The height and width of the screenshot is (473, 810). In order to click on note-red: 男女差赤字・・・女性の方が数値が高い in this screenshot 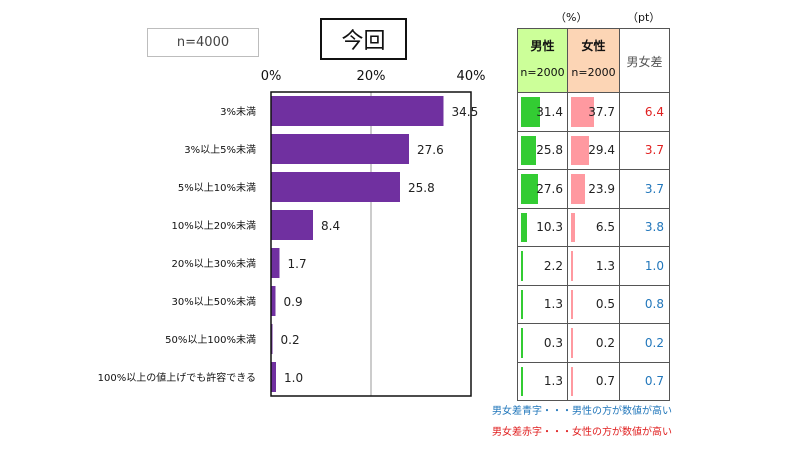, I will do `click(582, 430)`.